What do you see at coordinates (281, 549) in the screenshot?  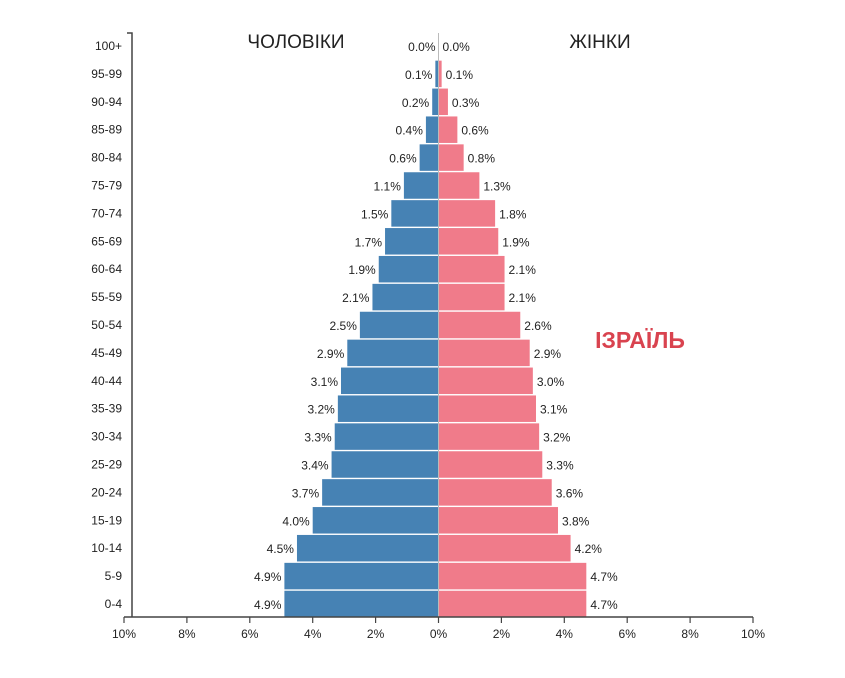 I see `male-value-label: 4.5%` at bounding box center [281, 549].